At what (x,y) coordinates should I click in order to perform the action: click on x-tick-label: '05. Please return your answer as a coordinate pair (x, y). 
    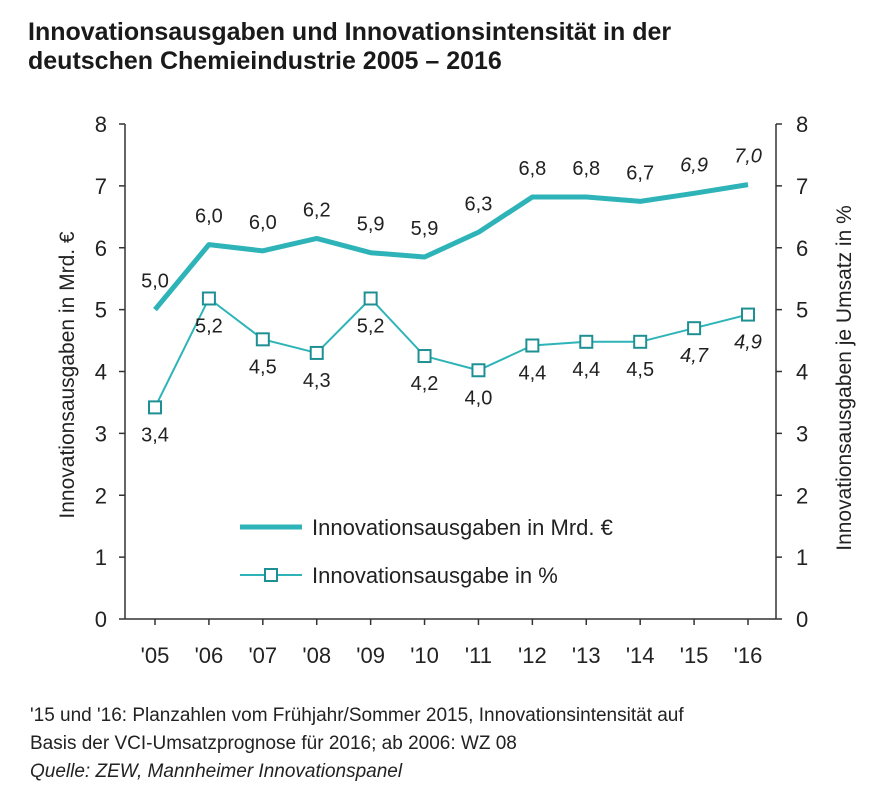
    Looking at the image, I should click on (155, 655).